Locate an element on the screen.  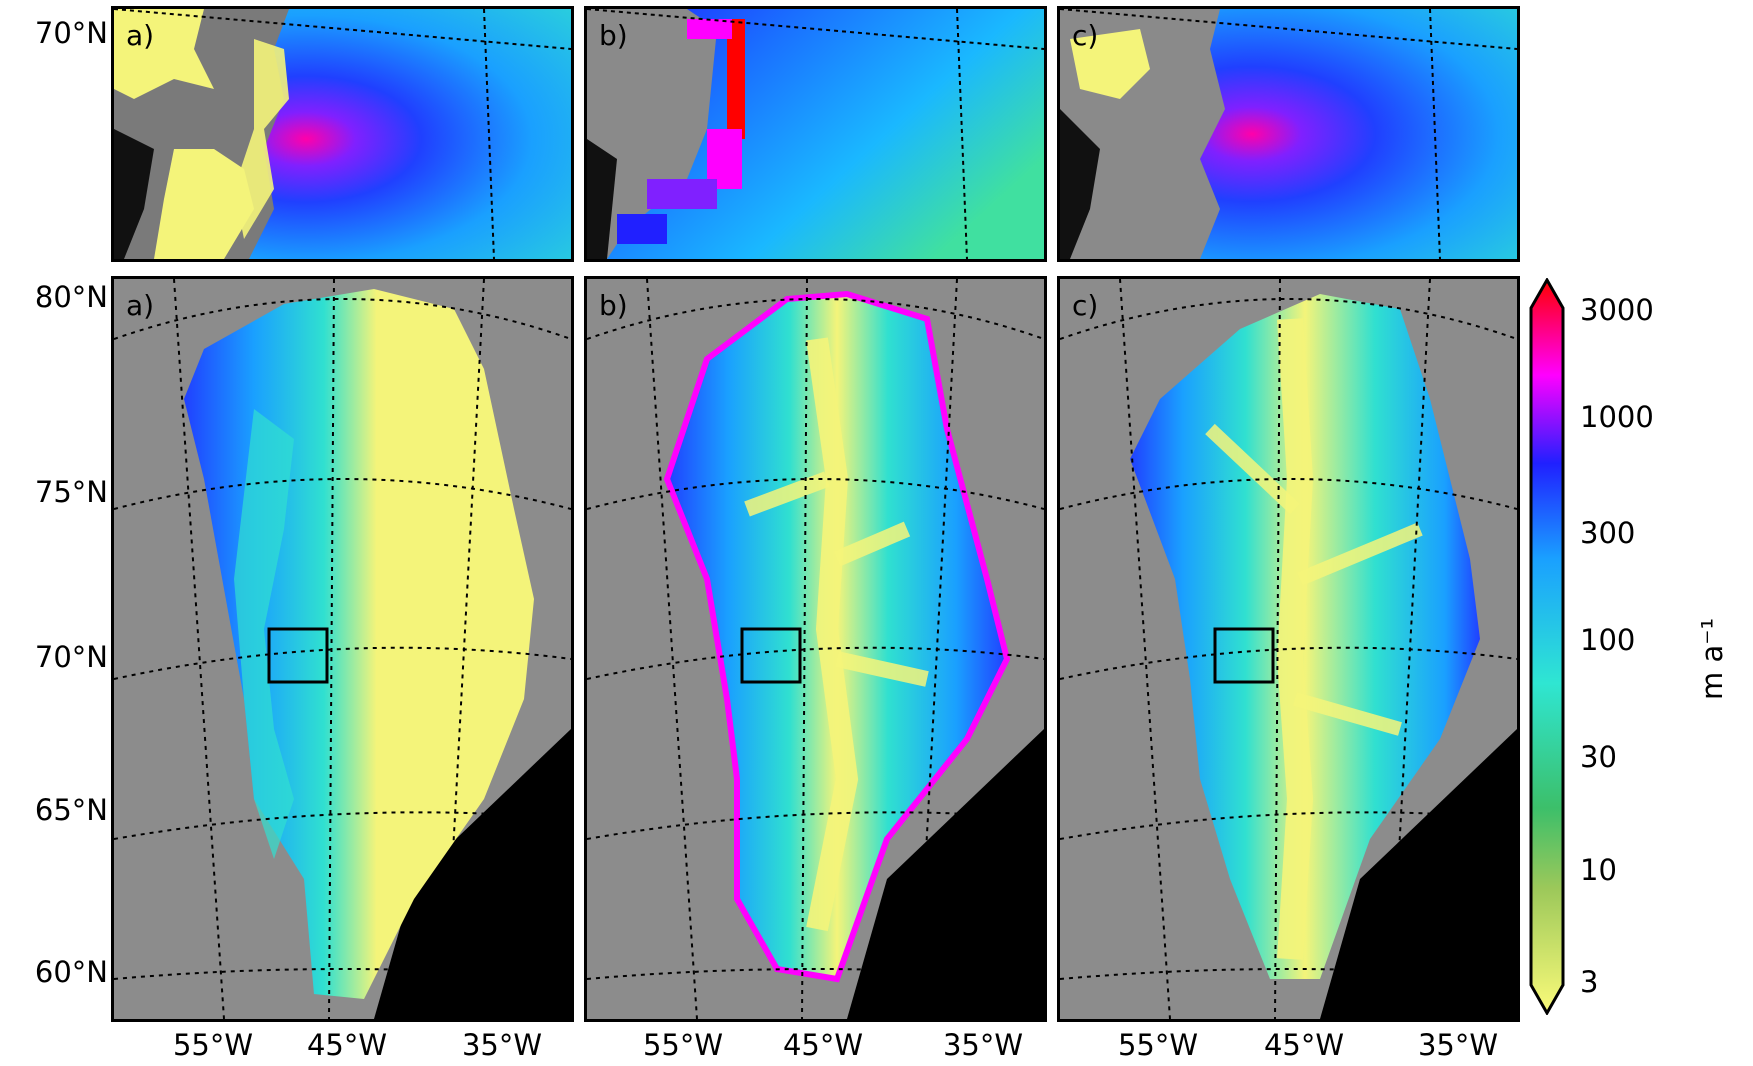
colorbar-tick-3000: 3000 is located at coordinates (1617, 310).